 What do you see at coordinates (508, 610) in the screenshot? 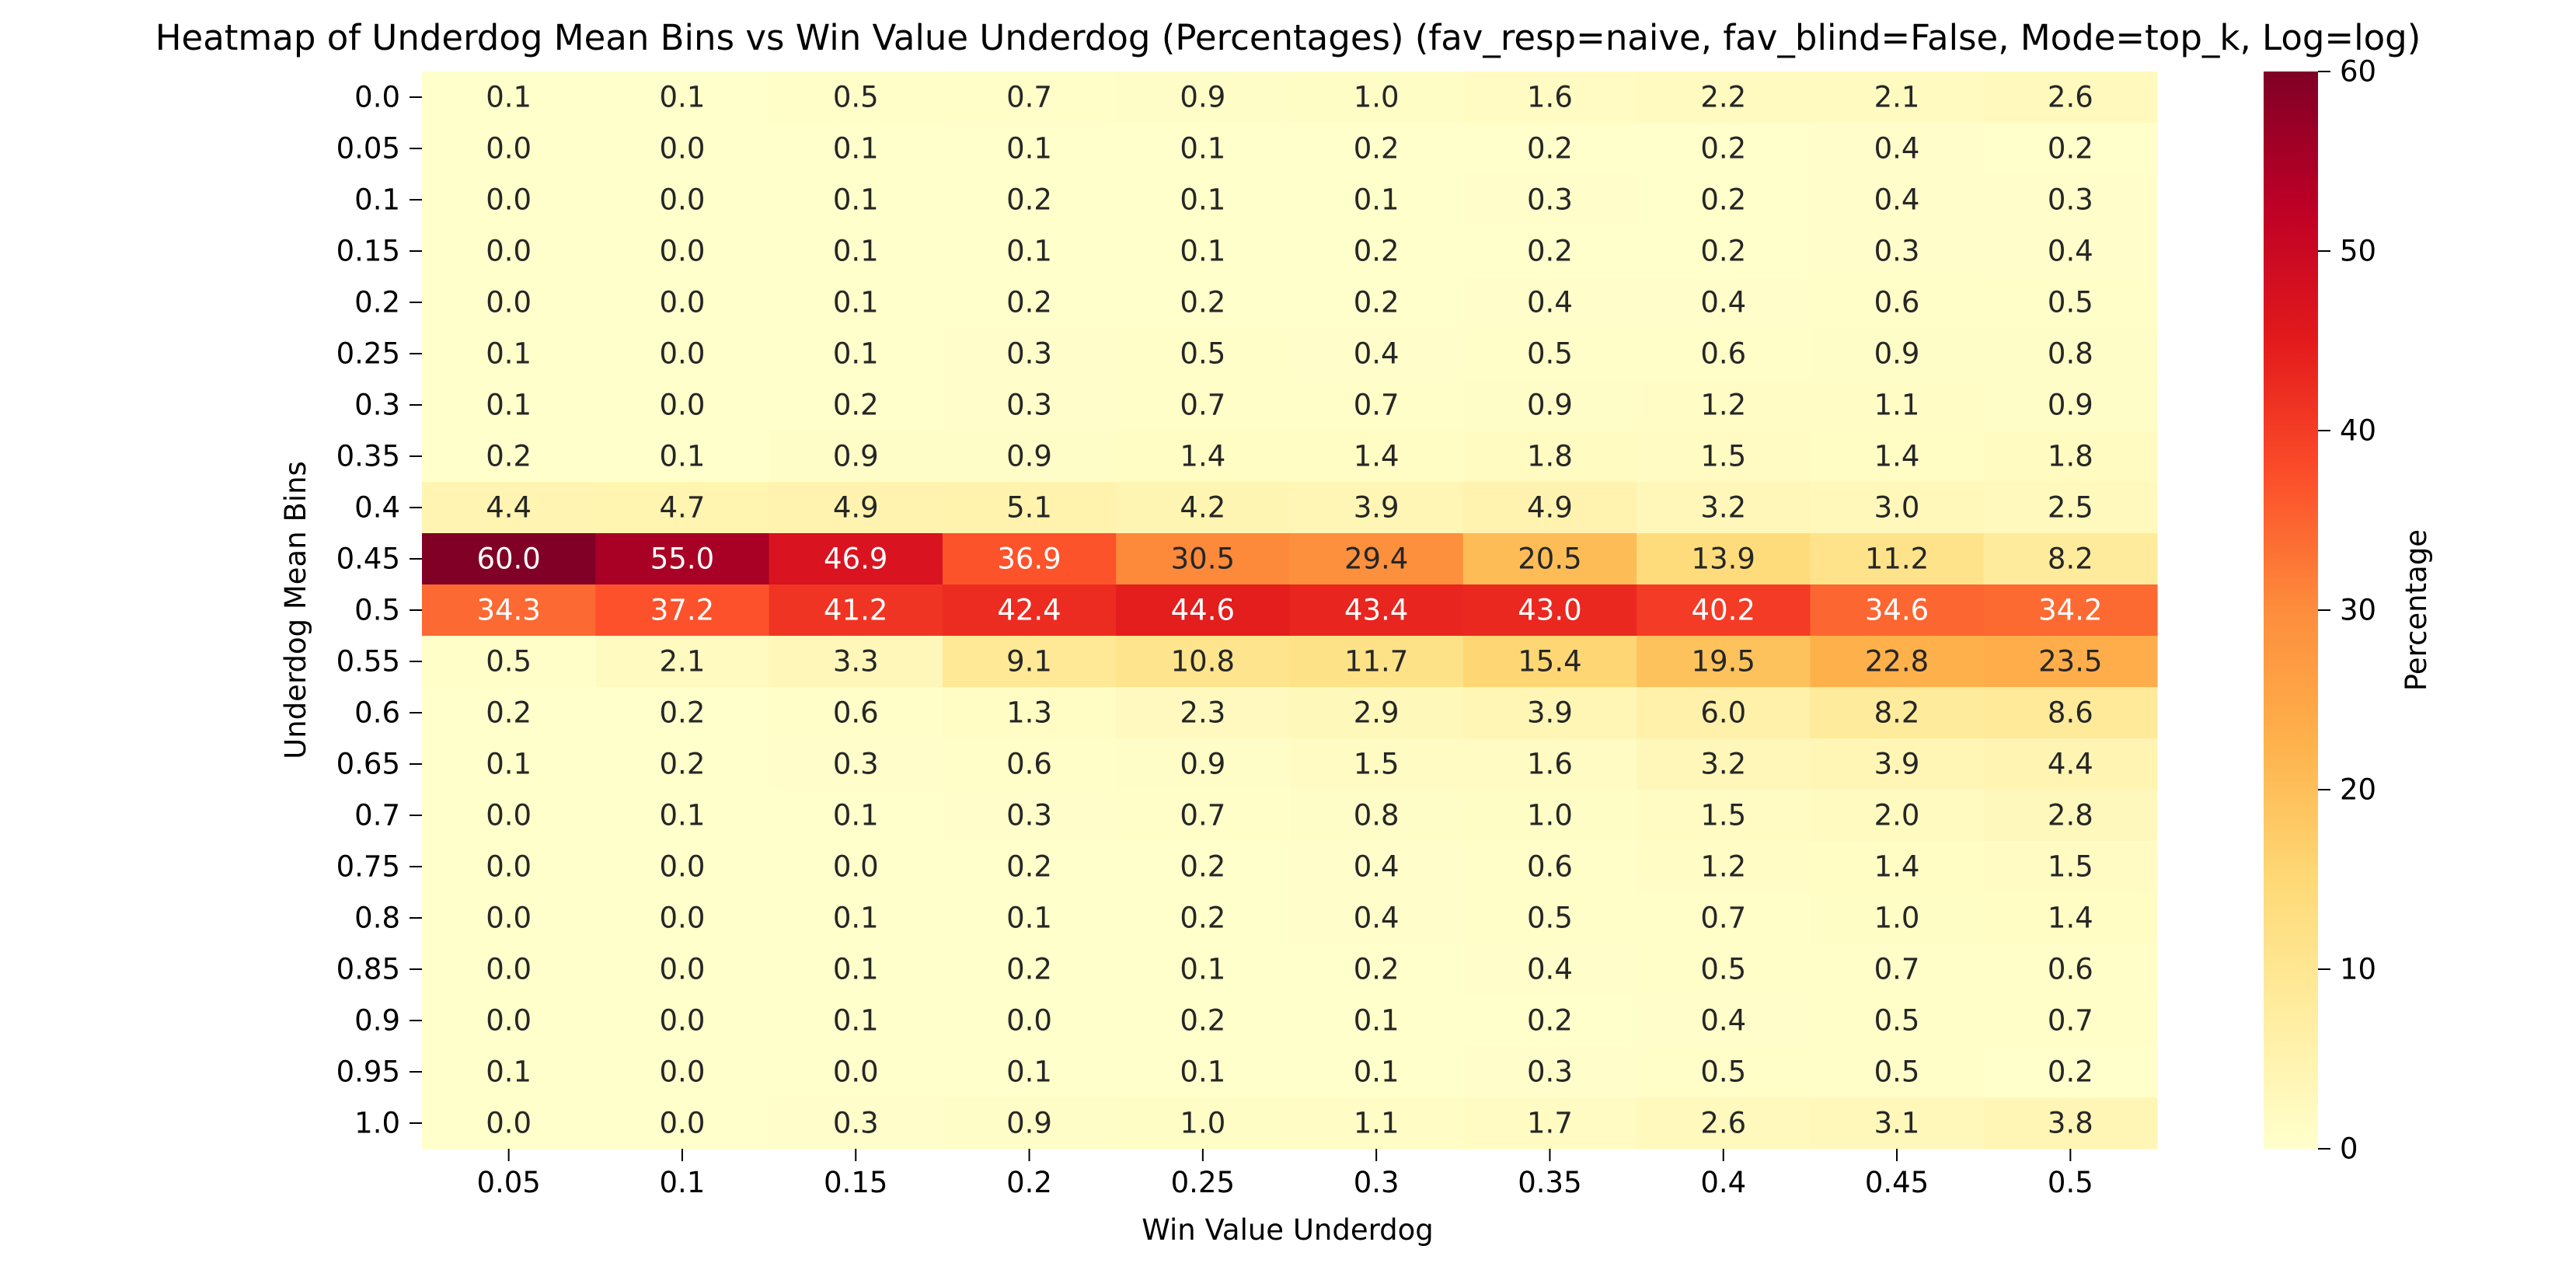
I see `cell-value-label: 34.3` at bounding box center [508, 610].